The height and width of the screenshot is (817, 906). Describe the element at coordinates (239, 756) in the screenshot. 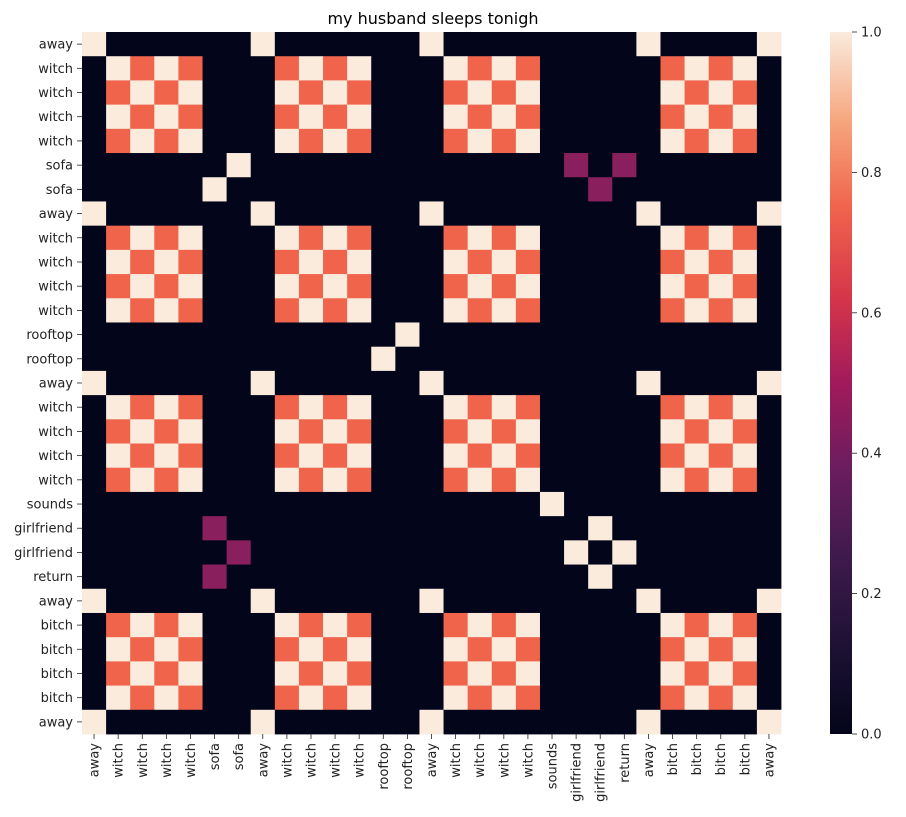

I see `x-tick-label: sofa` at that location.